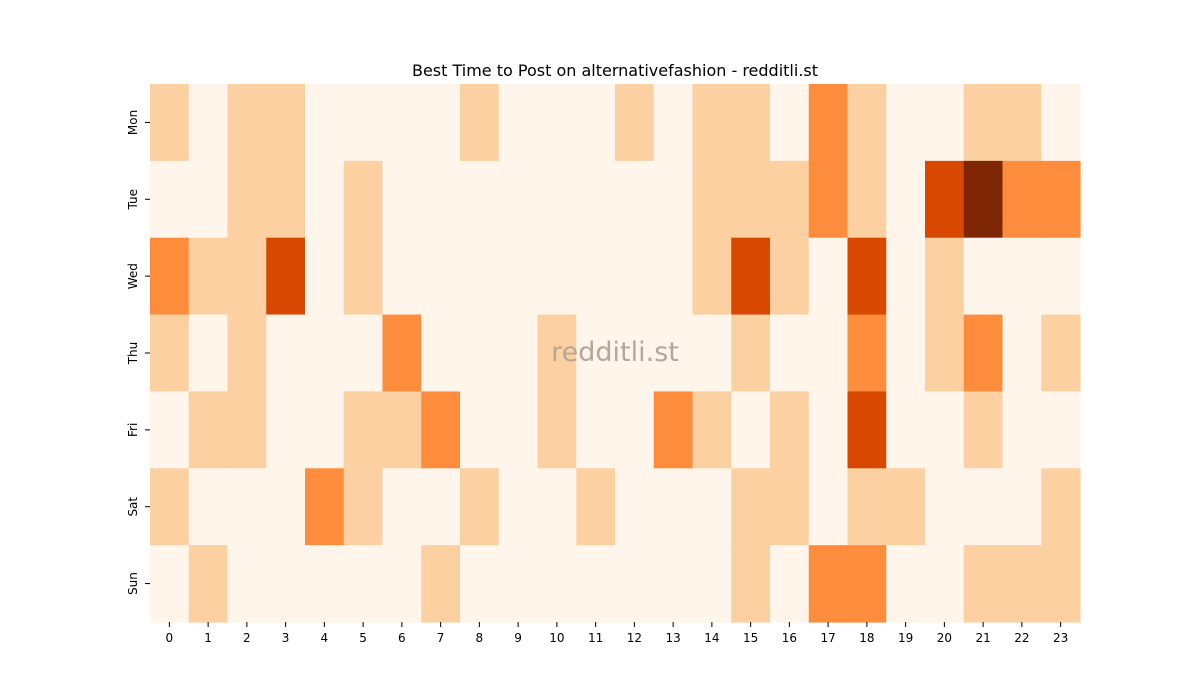 The height and width of the screenshot is (700, 1200). Describe the element at coordinates (518, 638) in the screenshot. I see `x-tick-label: 9` at that location.